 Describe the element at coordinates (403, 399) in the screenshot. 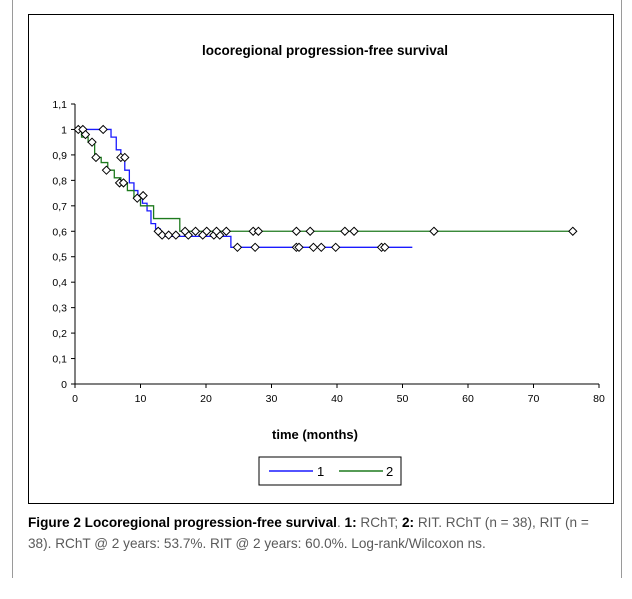

I see `x-tick-label: 50` at that location.